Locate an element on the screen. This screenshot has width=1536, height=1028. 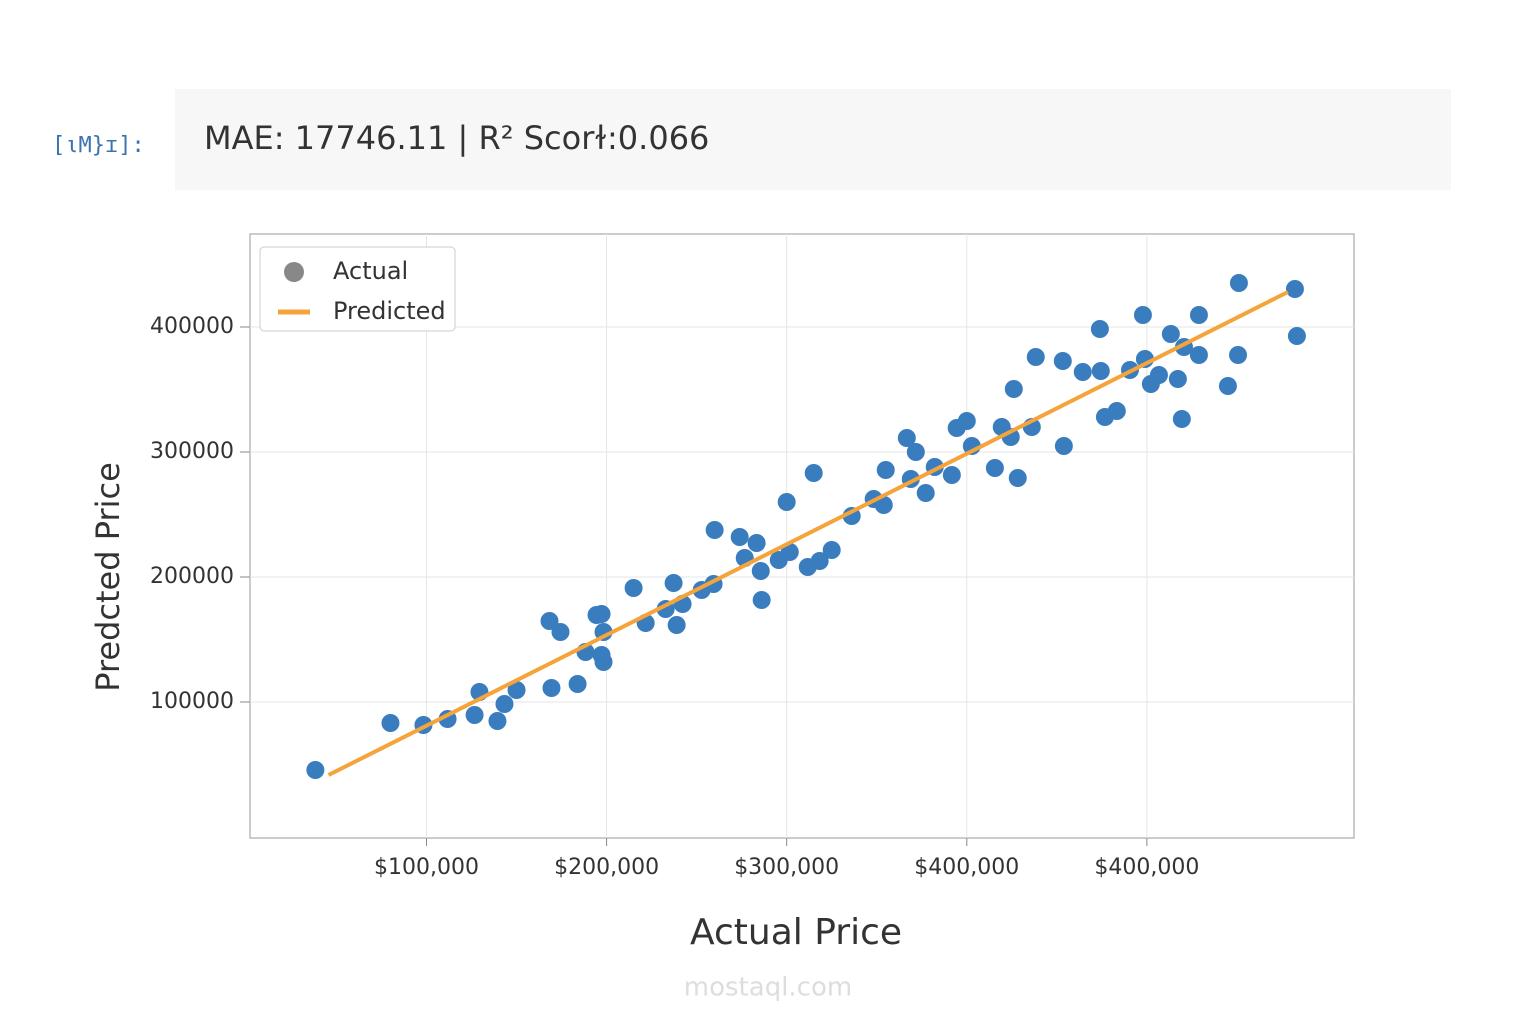
cell-output: MAE: 17746.11 | R² Scorɫ:0.066 is located at coordinates (456, 138).